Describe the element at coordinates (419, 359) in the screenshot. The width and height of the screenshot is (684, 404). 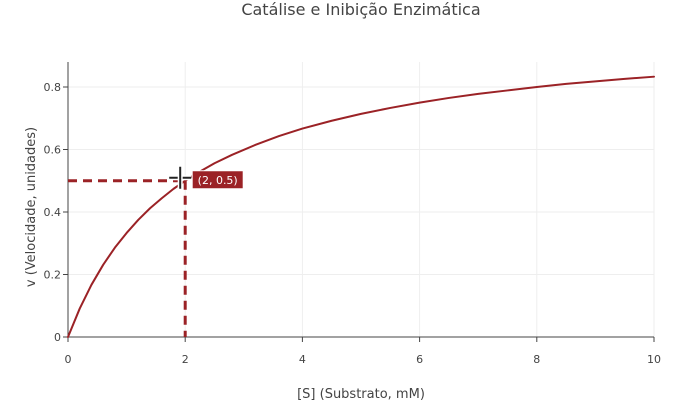
I see `x-tick-label: 6` at that location.